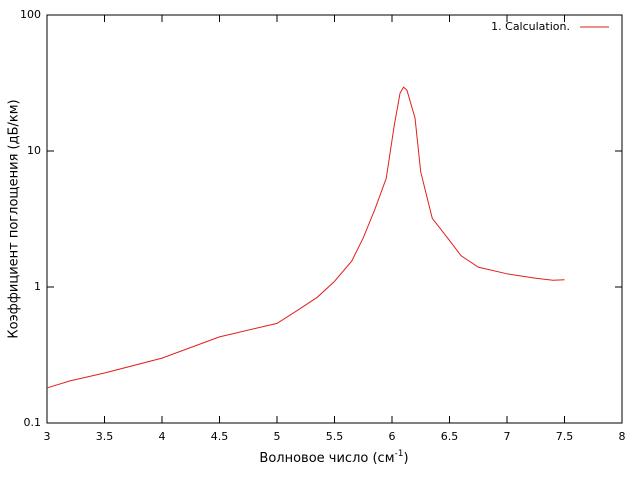  What do you see at coordinates (565, 436) in the screenshot?
I see `x-tick-label: 7.5` at bounding box center [565, 436].